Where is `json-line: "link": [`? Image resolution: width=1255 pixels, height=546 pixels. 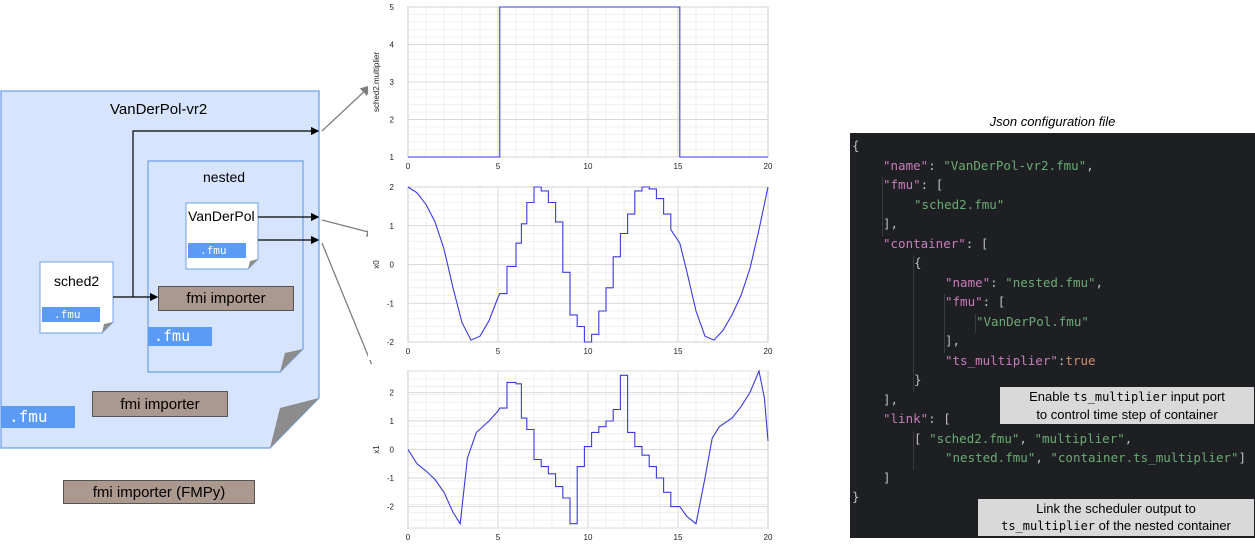 json-line: "link": [ is located at coordinates (917, 418).